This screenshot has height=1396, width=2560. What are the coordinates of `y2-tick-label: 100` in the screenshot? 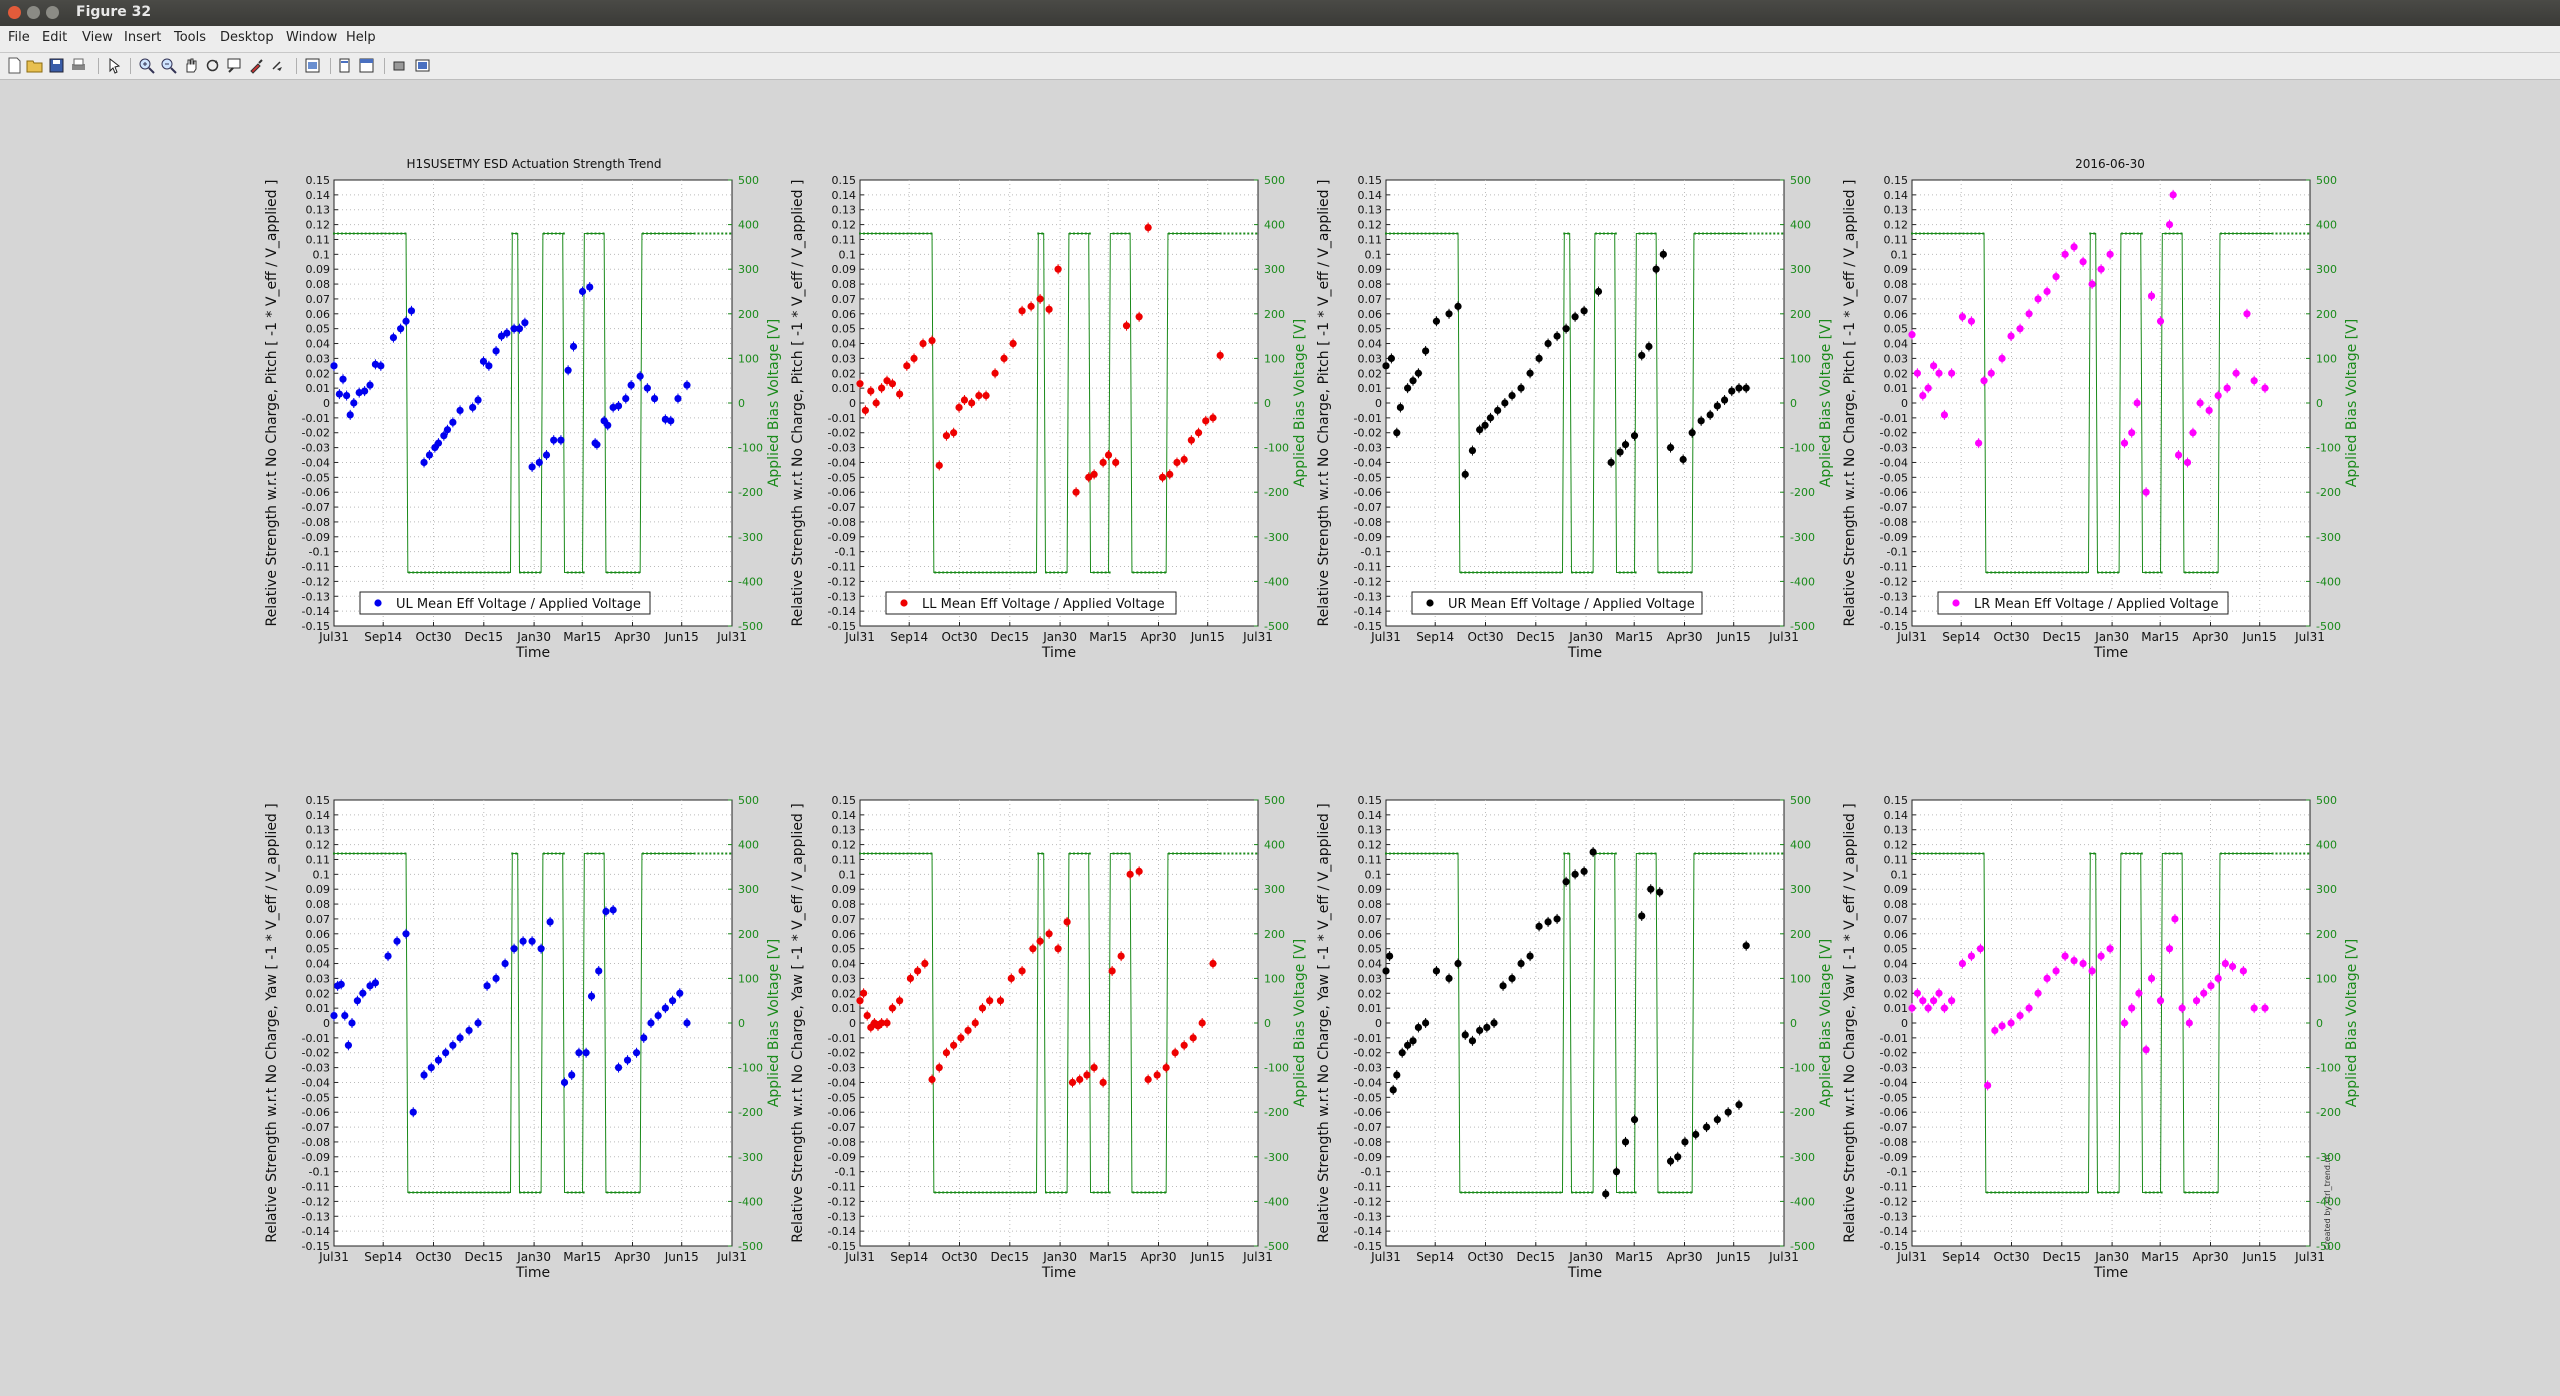 It's located at (748, 978).